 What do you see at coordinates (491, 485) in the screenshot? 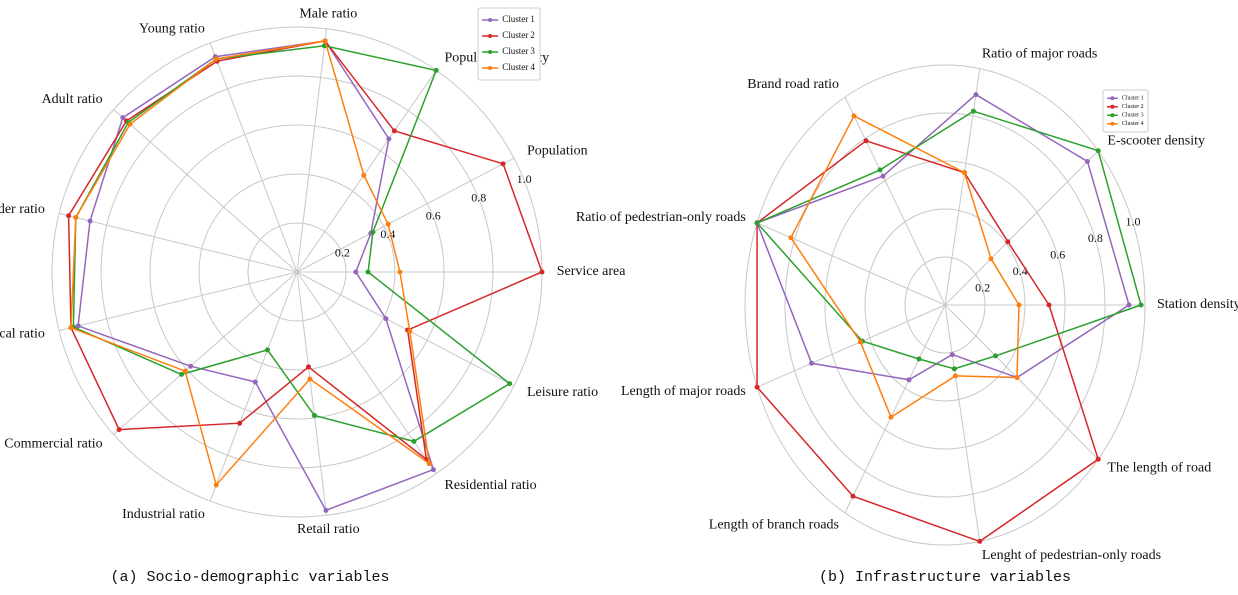
I see `category-label: Residential ratio` at bounding box center [491, 485].